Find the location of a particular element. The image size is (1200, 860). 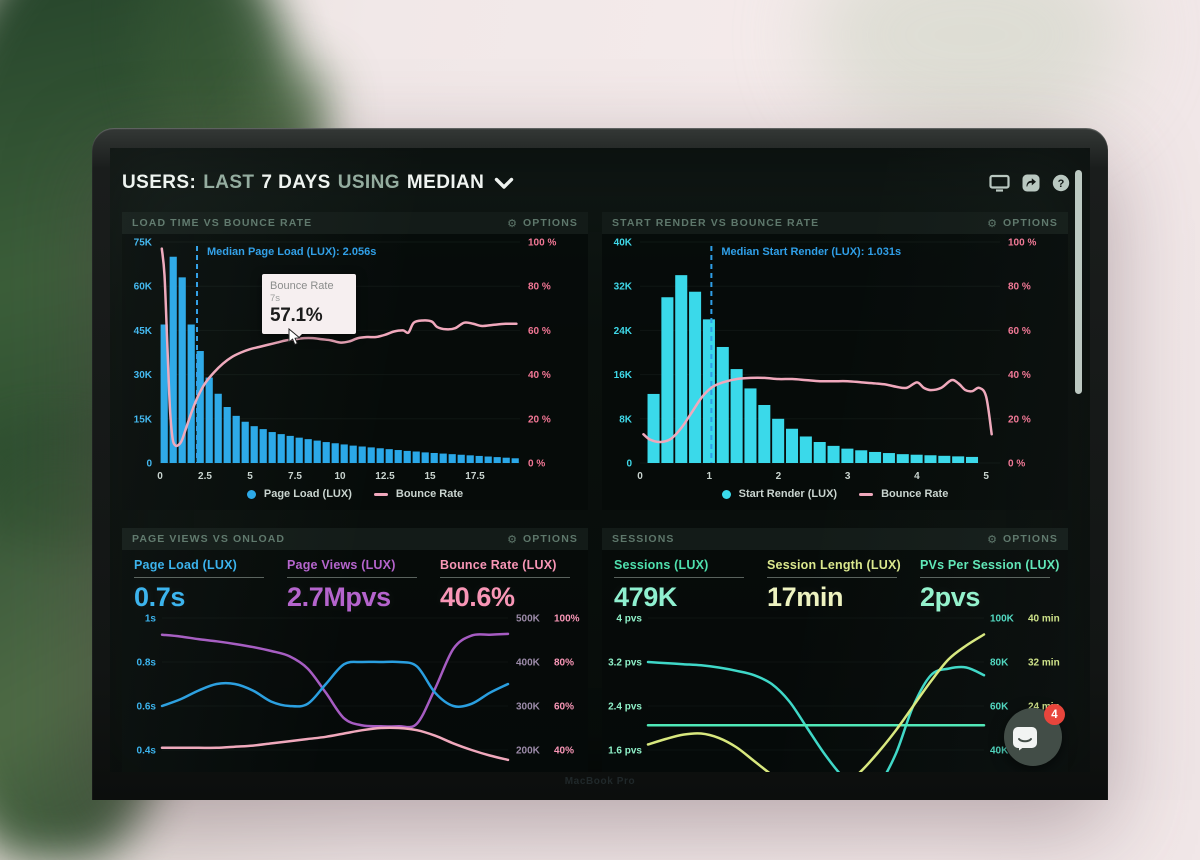

svg-text: 80% is located at coordinates (564, 663).